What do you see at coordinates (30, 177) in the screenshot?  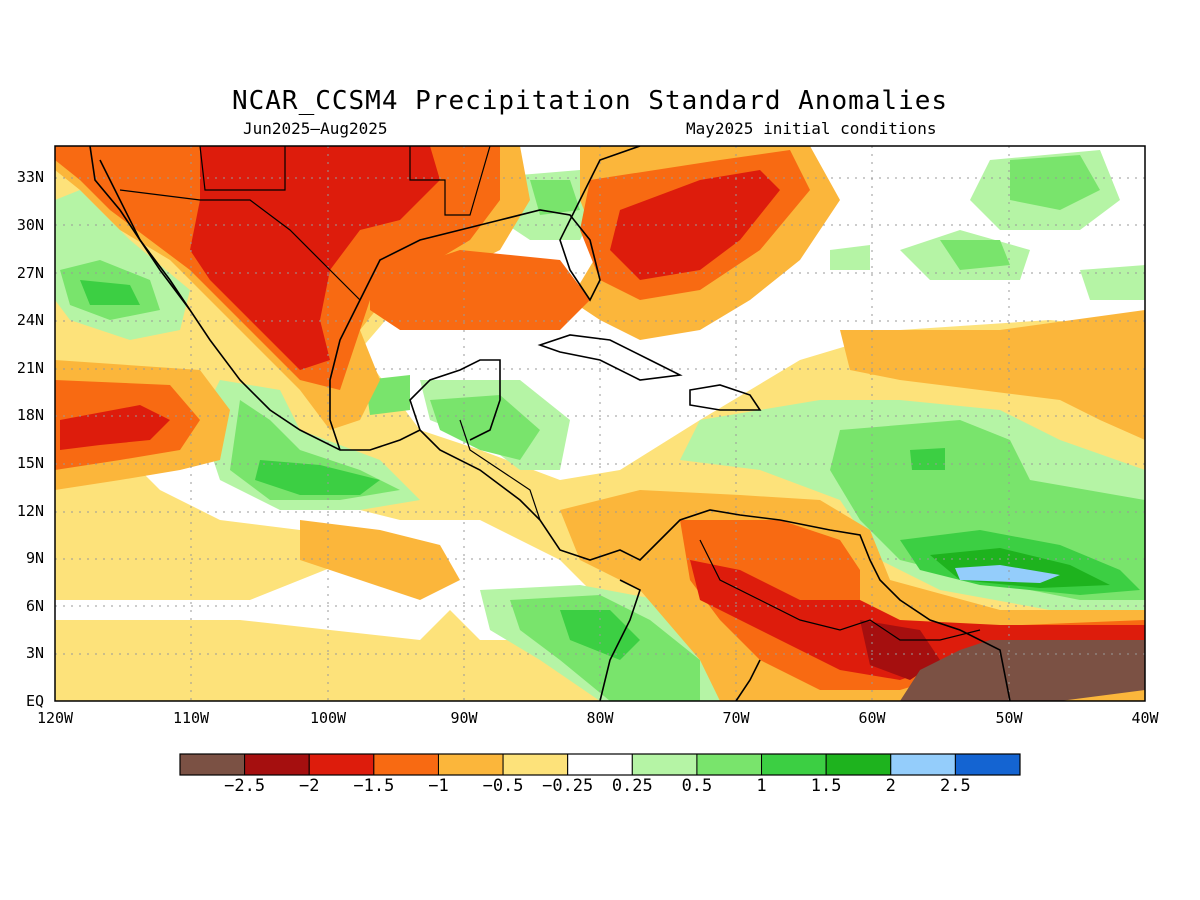 I see `lat-label: 33N` at bounding box center [30, 177].